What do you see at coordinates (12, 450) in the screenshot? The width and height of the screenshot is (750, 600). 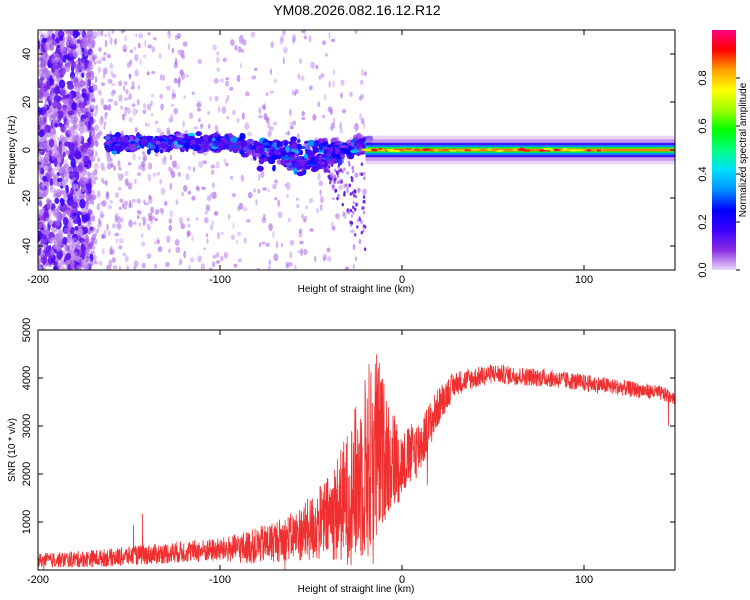 I see `snr-ylabel: SNR (10 * v/v)` at bounding box center [12, 450].